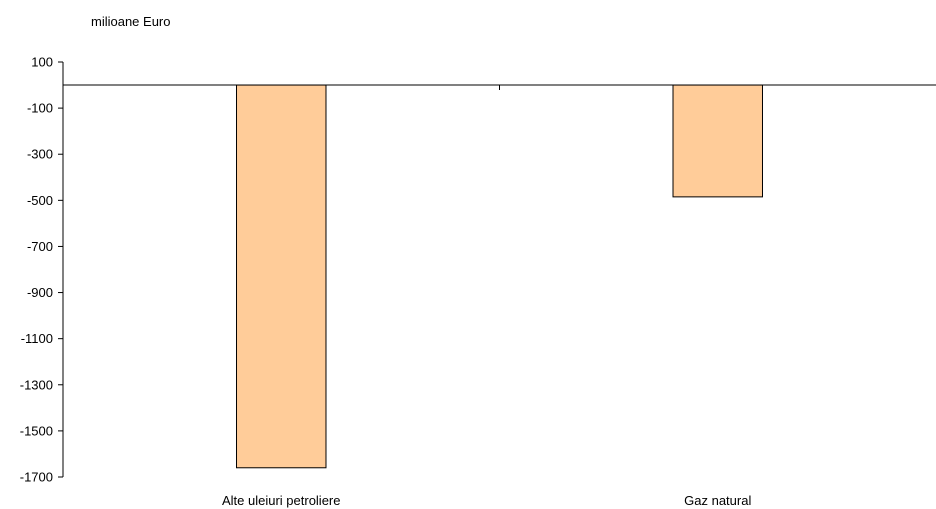 This screenshot has height=509, width=936. I want to click on y-tick-label: -900, so click(40, 292).